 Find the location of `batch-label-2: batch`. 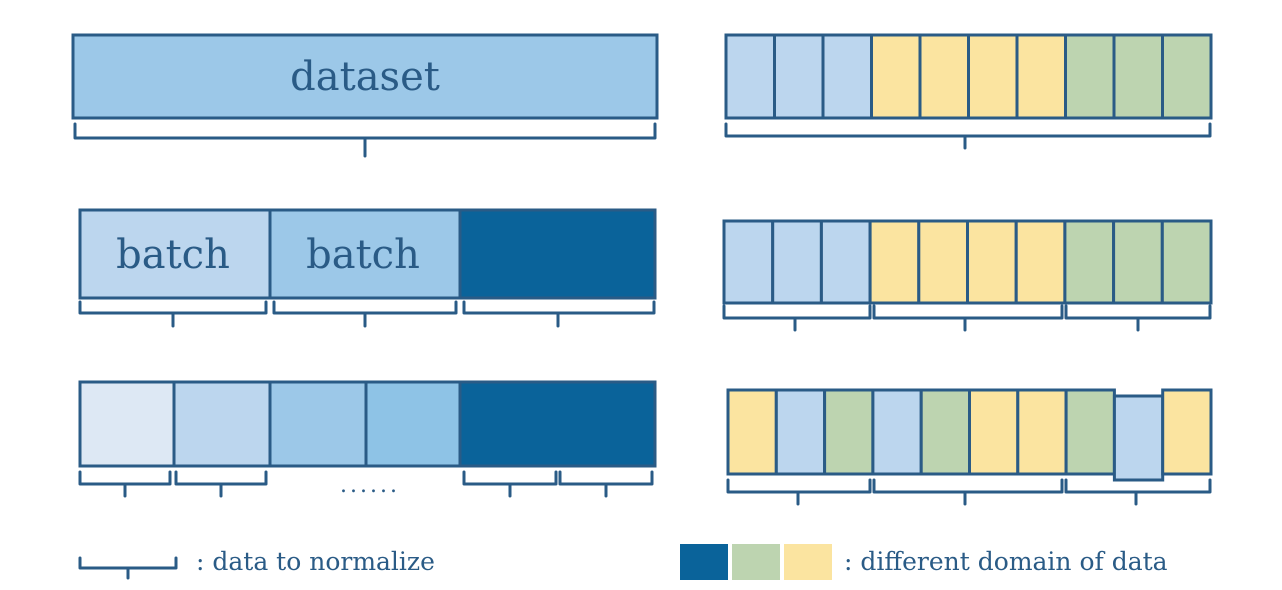

batch-label-2: batch is located at coordinates (363, 255).